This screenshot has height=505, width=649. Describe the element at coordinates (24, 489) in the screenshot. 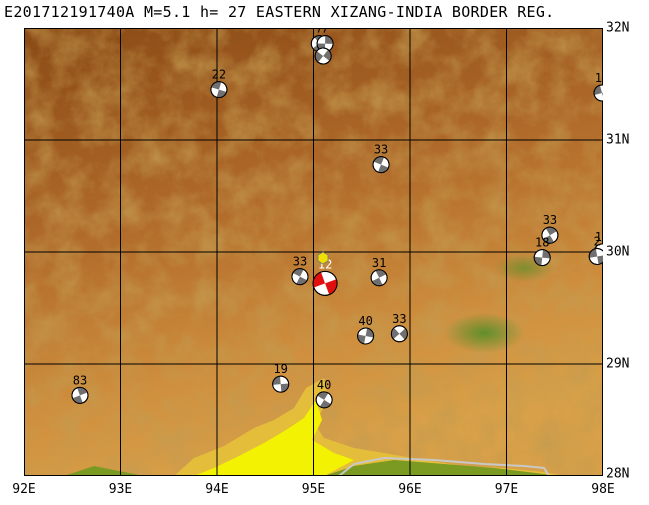

I see `x-tick-92e: 92E` at that location.